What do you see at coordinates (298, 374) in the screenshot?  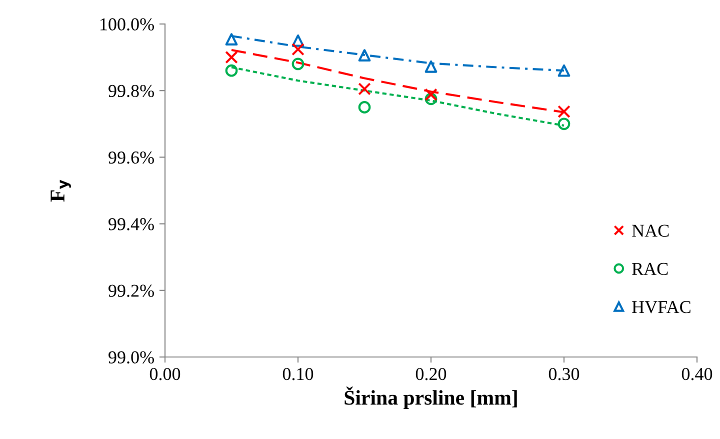 I see `x-tick-label: 0.10` at bounding box center [298, 374].